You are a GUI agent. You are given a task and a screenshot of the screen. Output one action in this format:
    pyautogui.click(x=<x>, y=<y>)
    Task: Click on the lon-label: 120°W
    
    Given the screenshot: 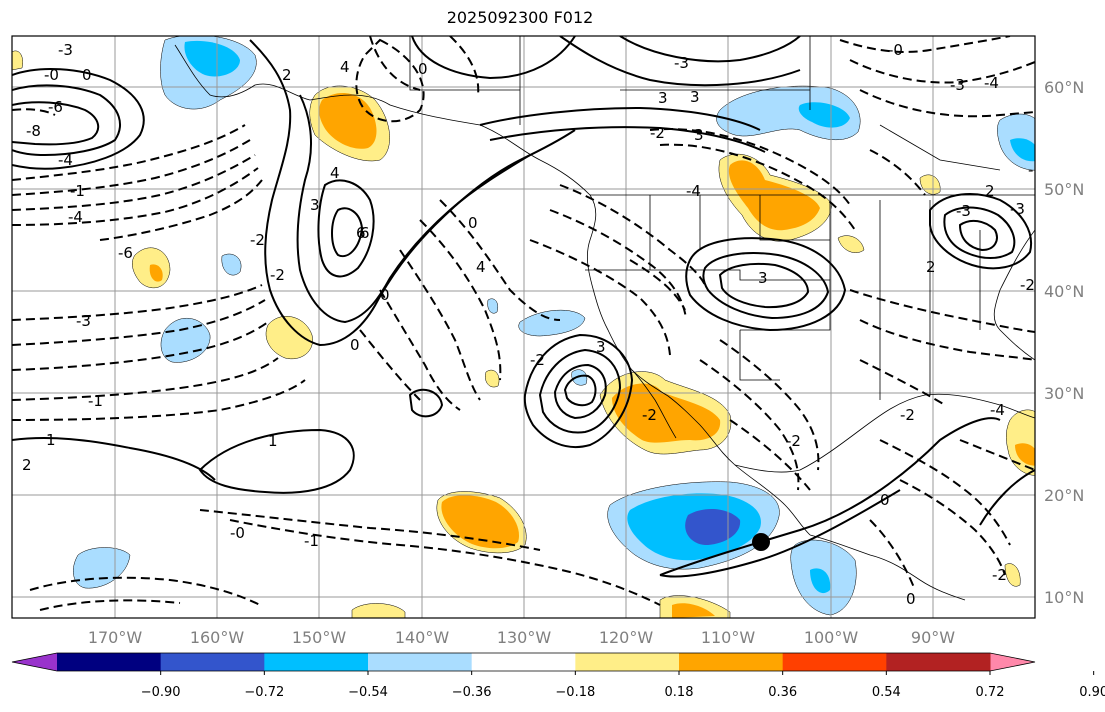 What is the action you would take?
    pyautogui.click(x=626, y=637)
    